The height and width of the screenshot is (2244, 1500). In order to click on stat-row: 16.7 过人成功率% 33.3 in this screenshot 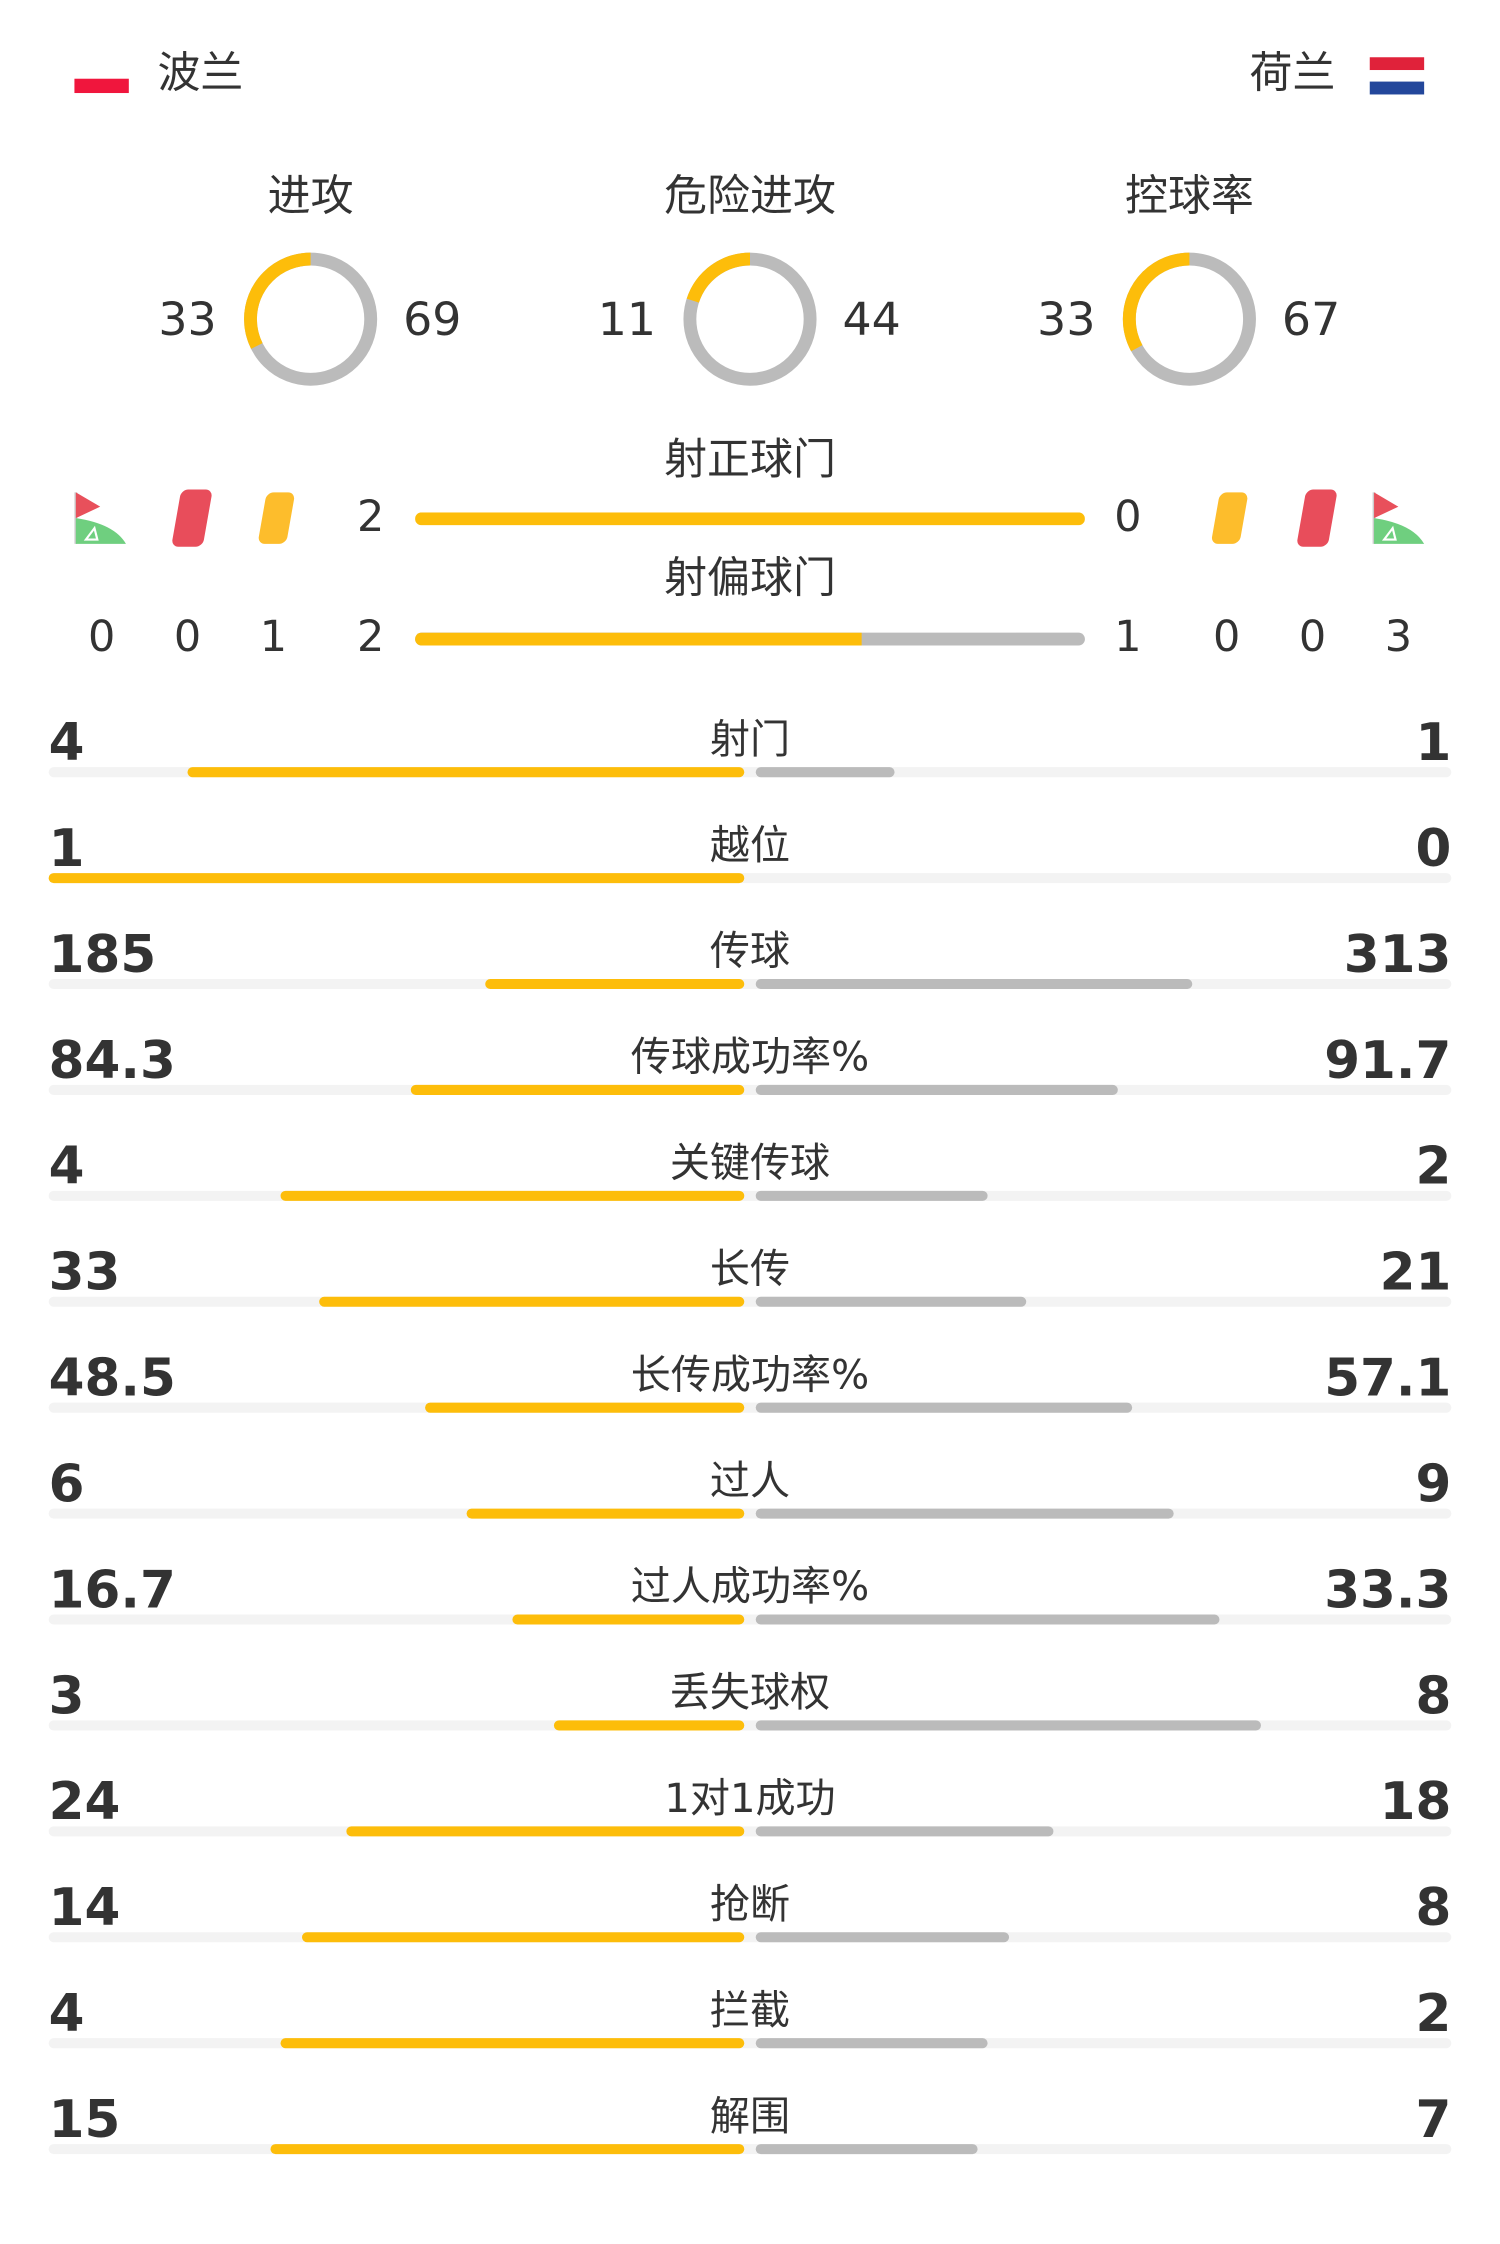, I will do `click(750, 1613)`.